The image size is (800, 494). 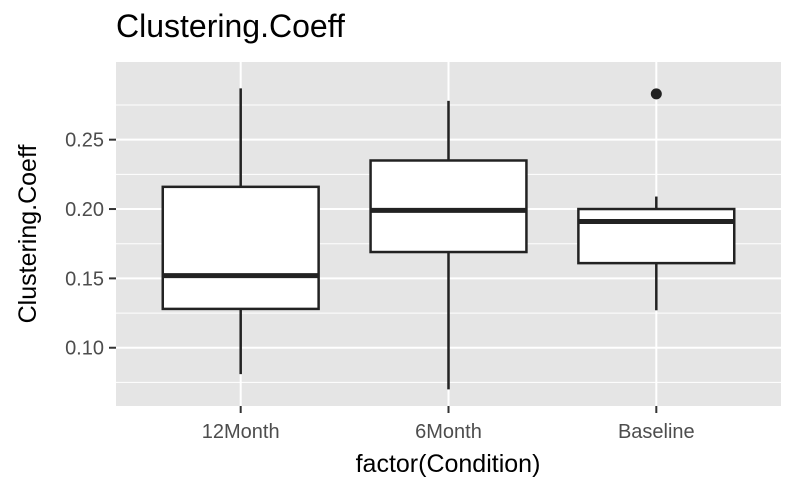 I want to click on outlier-point, so click(x=656, y=94).